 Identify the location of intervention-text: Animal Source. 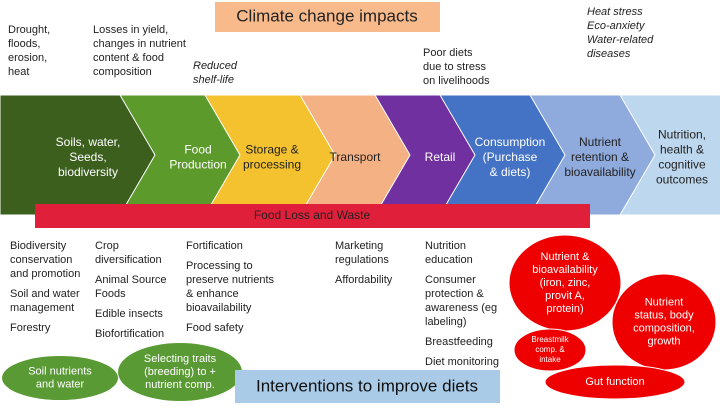
(131, 280).